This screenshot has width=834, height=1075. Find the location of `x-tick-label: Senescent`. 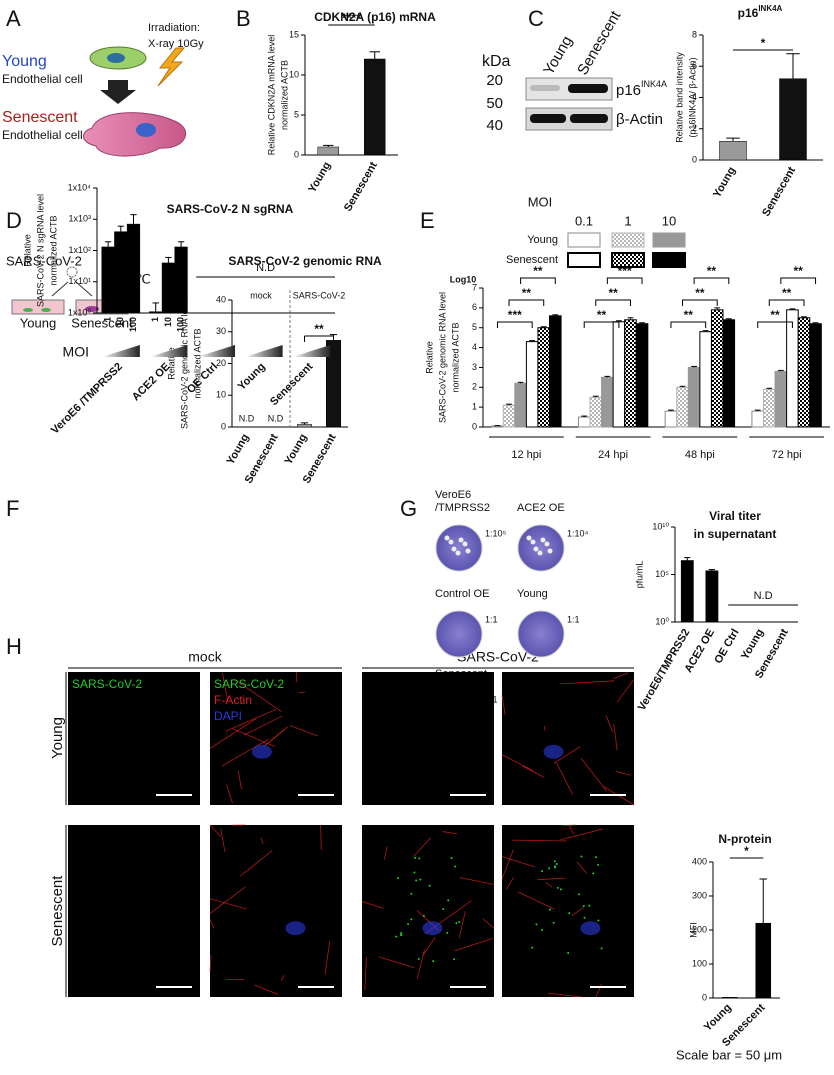

x-tick-label: Senescent is located at coordinates (292, 384).